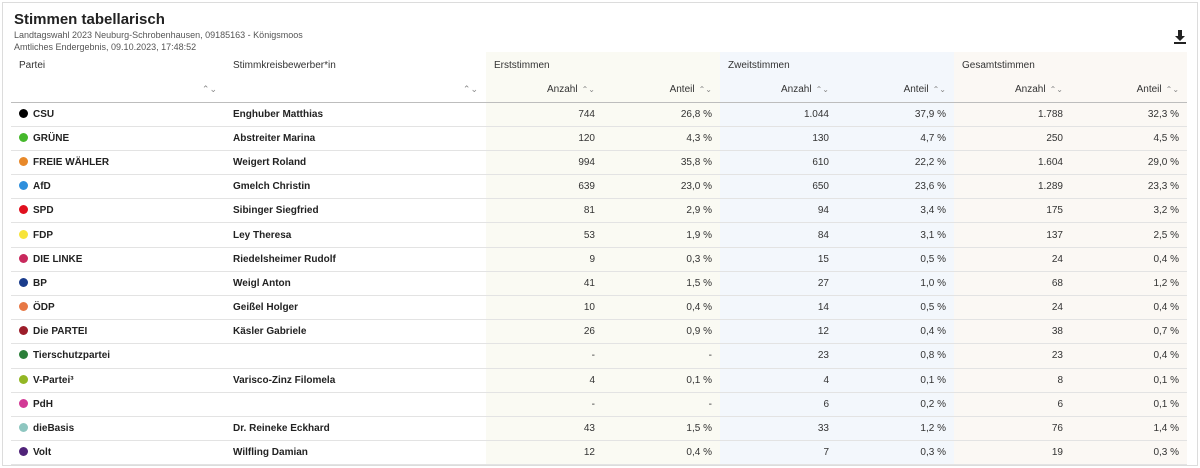  I want to click on value-cell-e-ant: 26,8 %, so click(661, 114).